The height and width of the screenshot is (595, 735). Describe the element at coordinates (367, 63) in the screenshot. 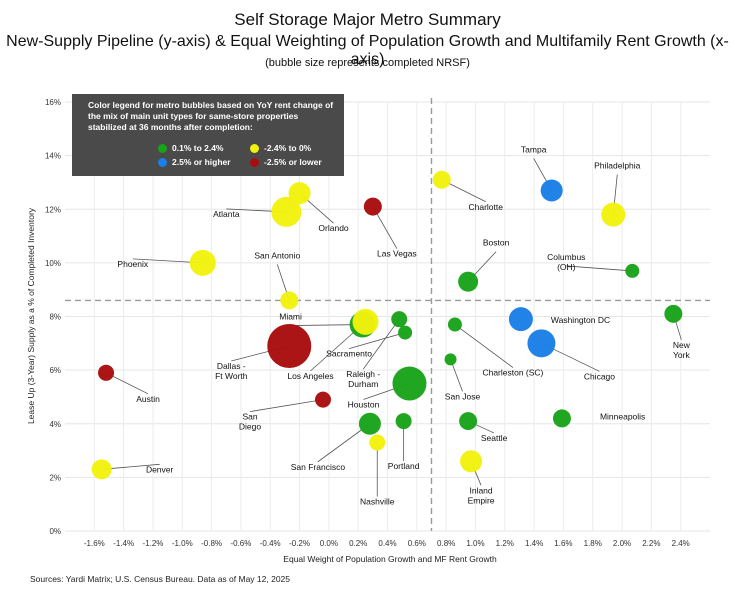

I see `chart-note: (bubble size represents completed NRSF)` at that location.